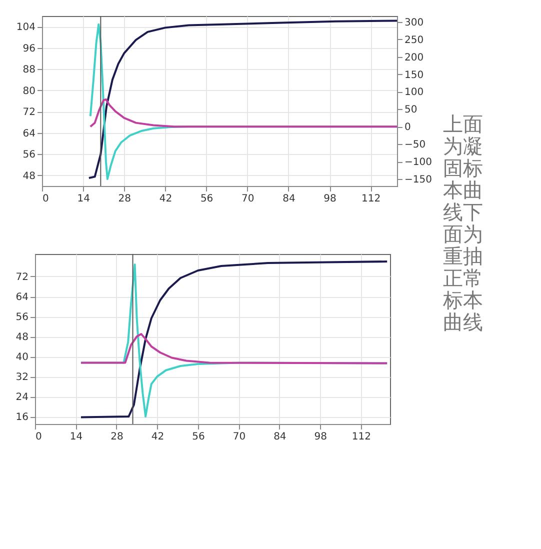  What do you see at coordinates (418, 162) in the screenshot?
I see `y2-tick-label: −100` at bounding box center [418, 162].